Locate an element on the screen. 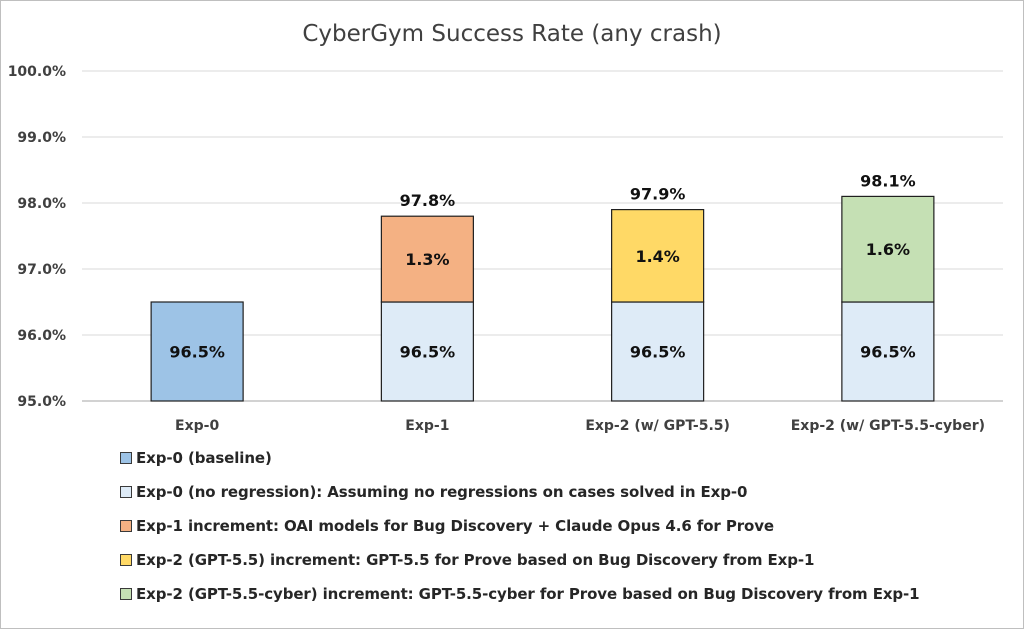 This screenshot has height=629, width=1024. bar-value-label: 1.4% is located at coordinates (657, 256).